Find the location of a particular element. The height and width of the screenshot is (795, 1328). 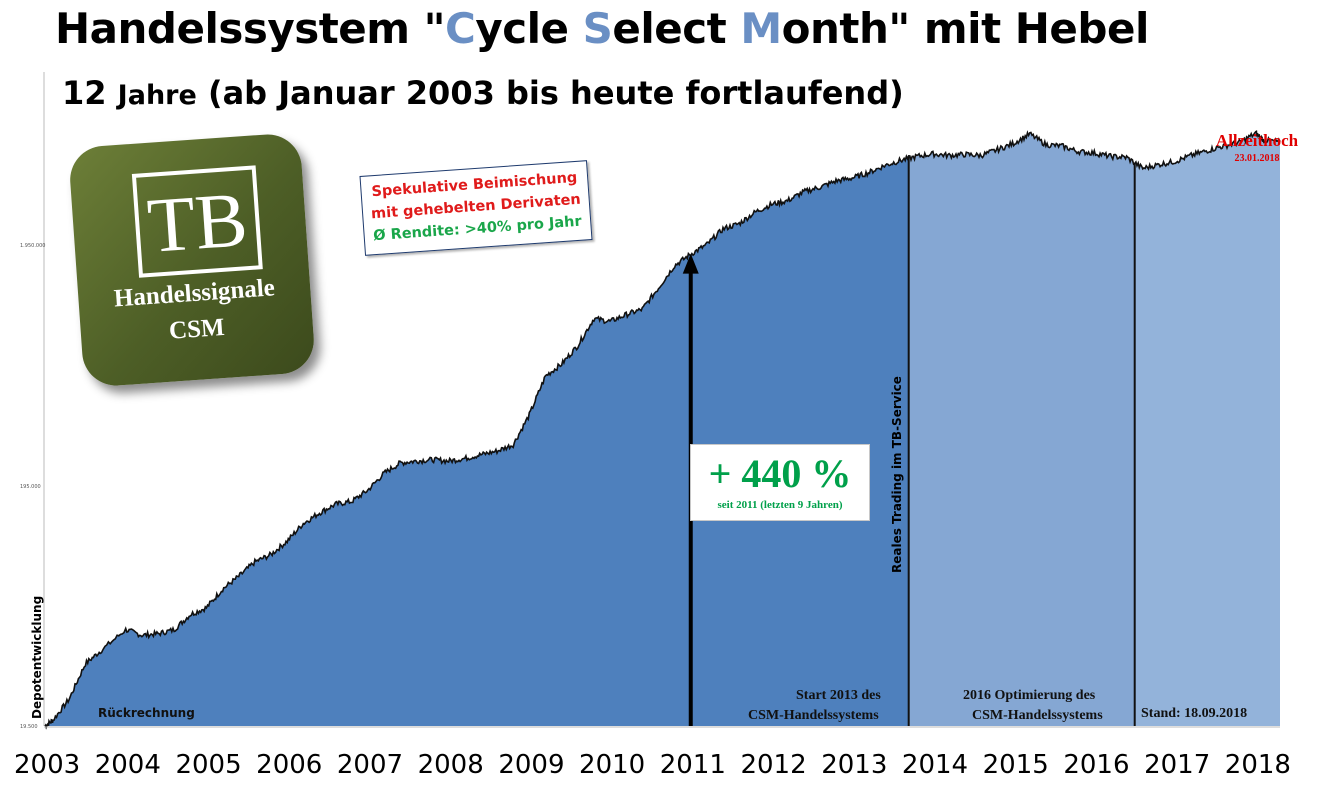

performance-caption: seit 2011 (letzten 9 Jahren) is located at coordinates (780, 505).